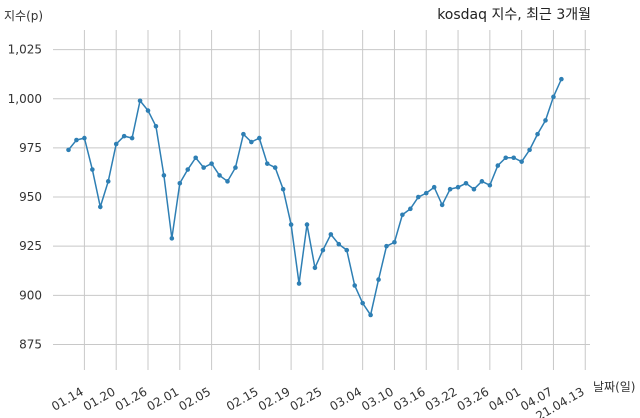  I want to click on x-axis-label: 날짜(일), so click(614, 387).